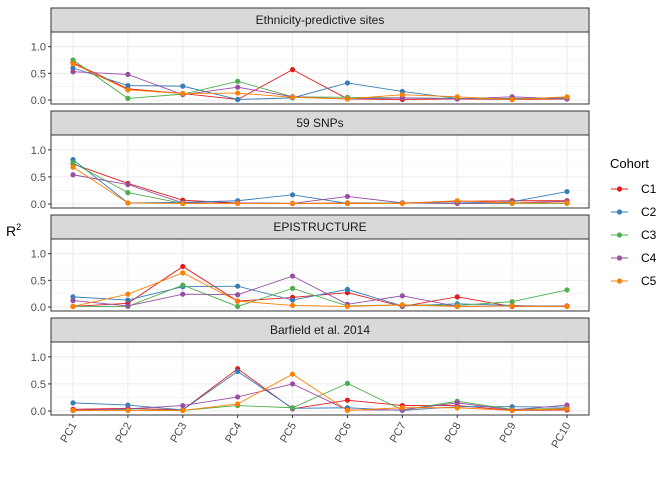  I want to click on x-tick-label: PC5, so click(288, 433).